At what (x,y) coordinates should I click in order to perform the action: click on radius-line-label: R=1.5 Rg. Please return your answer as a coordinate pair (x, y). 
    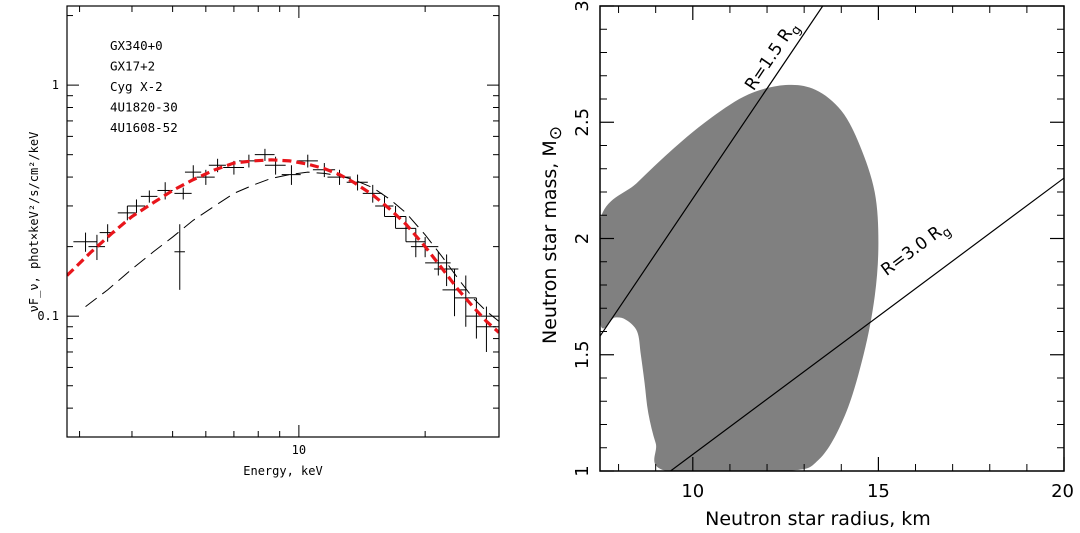
    Looking at the image, I should click on (773, 57).